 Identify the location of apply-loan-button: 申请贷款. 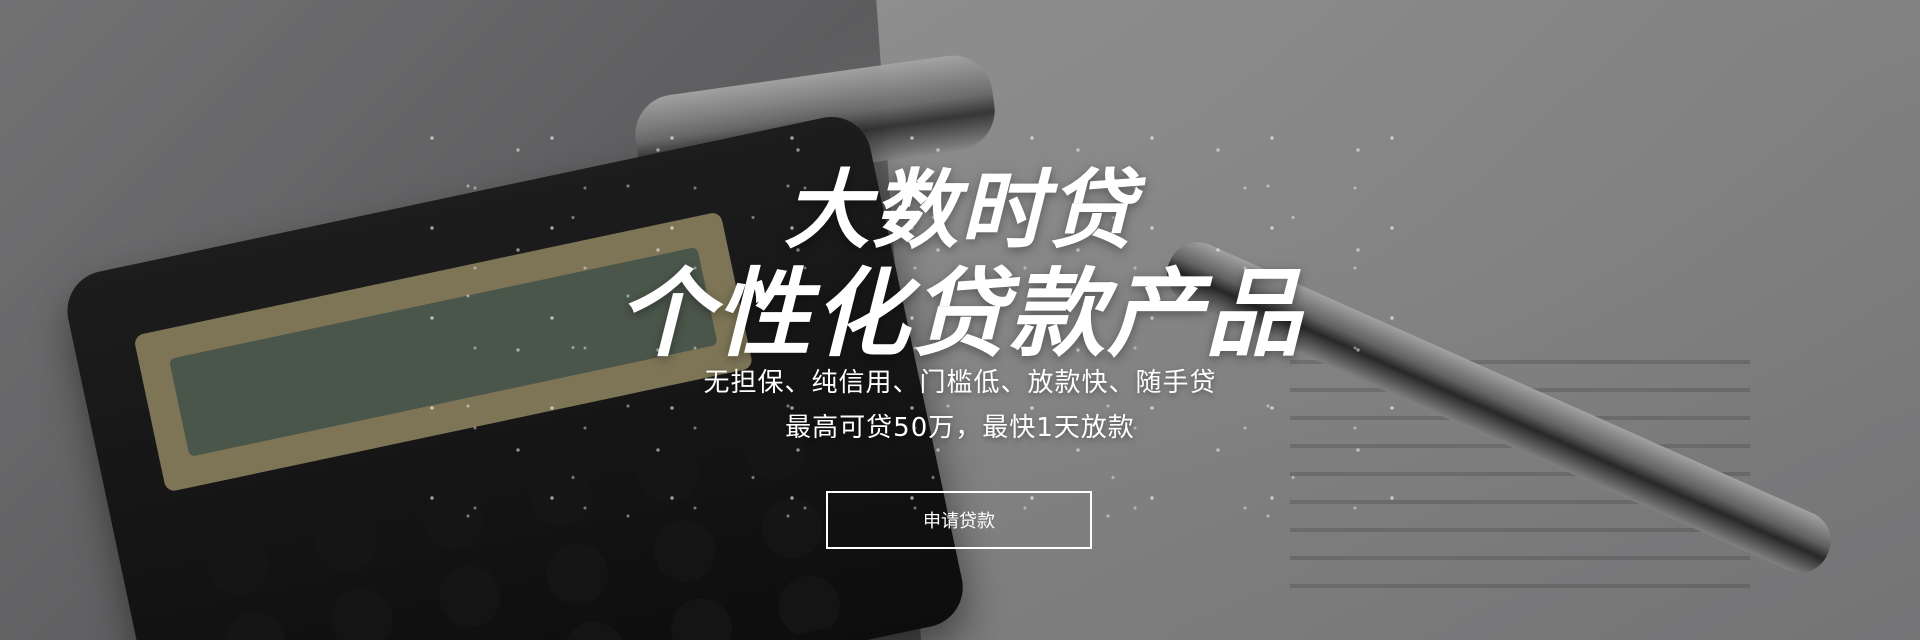
(959, 520).